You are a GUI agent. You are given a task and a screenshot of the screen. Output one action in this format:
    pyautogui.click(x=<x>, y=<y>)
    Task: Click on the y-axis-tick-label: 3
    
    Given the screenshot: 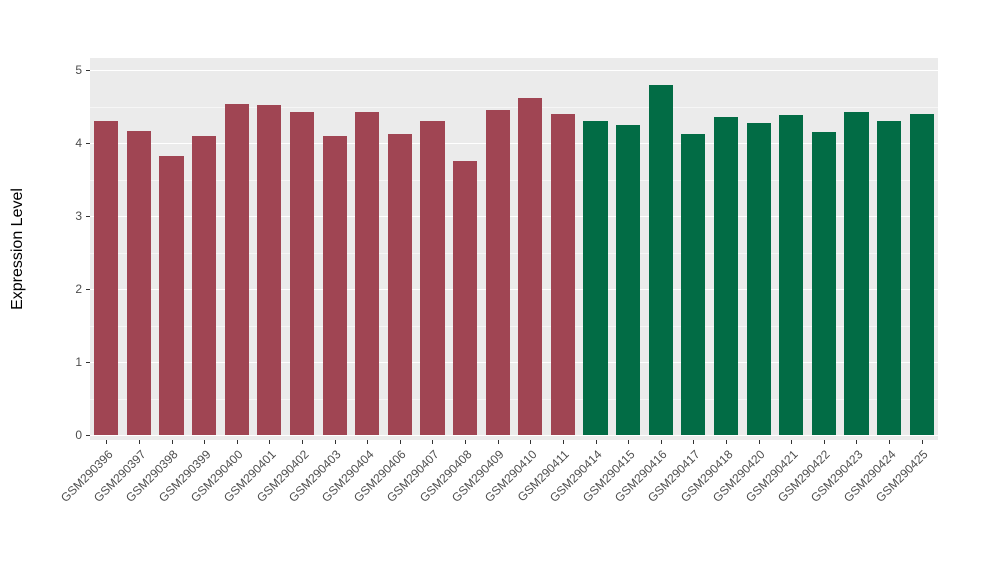 What is the action you would take?
    pyautogui.click(x=78, y=216)
    